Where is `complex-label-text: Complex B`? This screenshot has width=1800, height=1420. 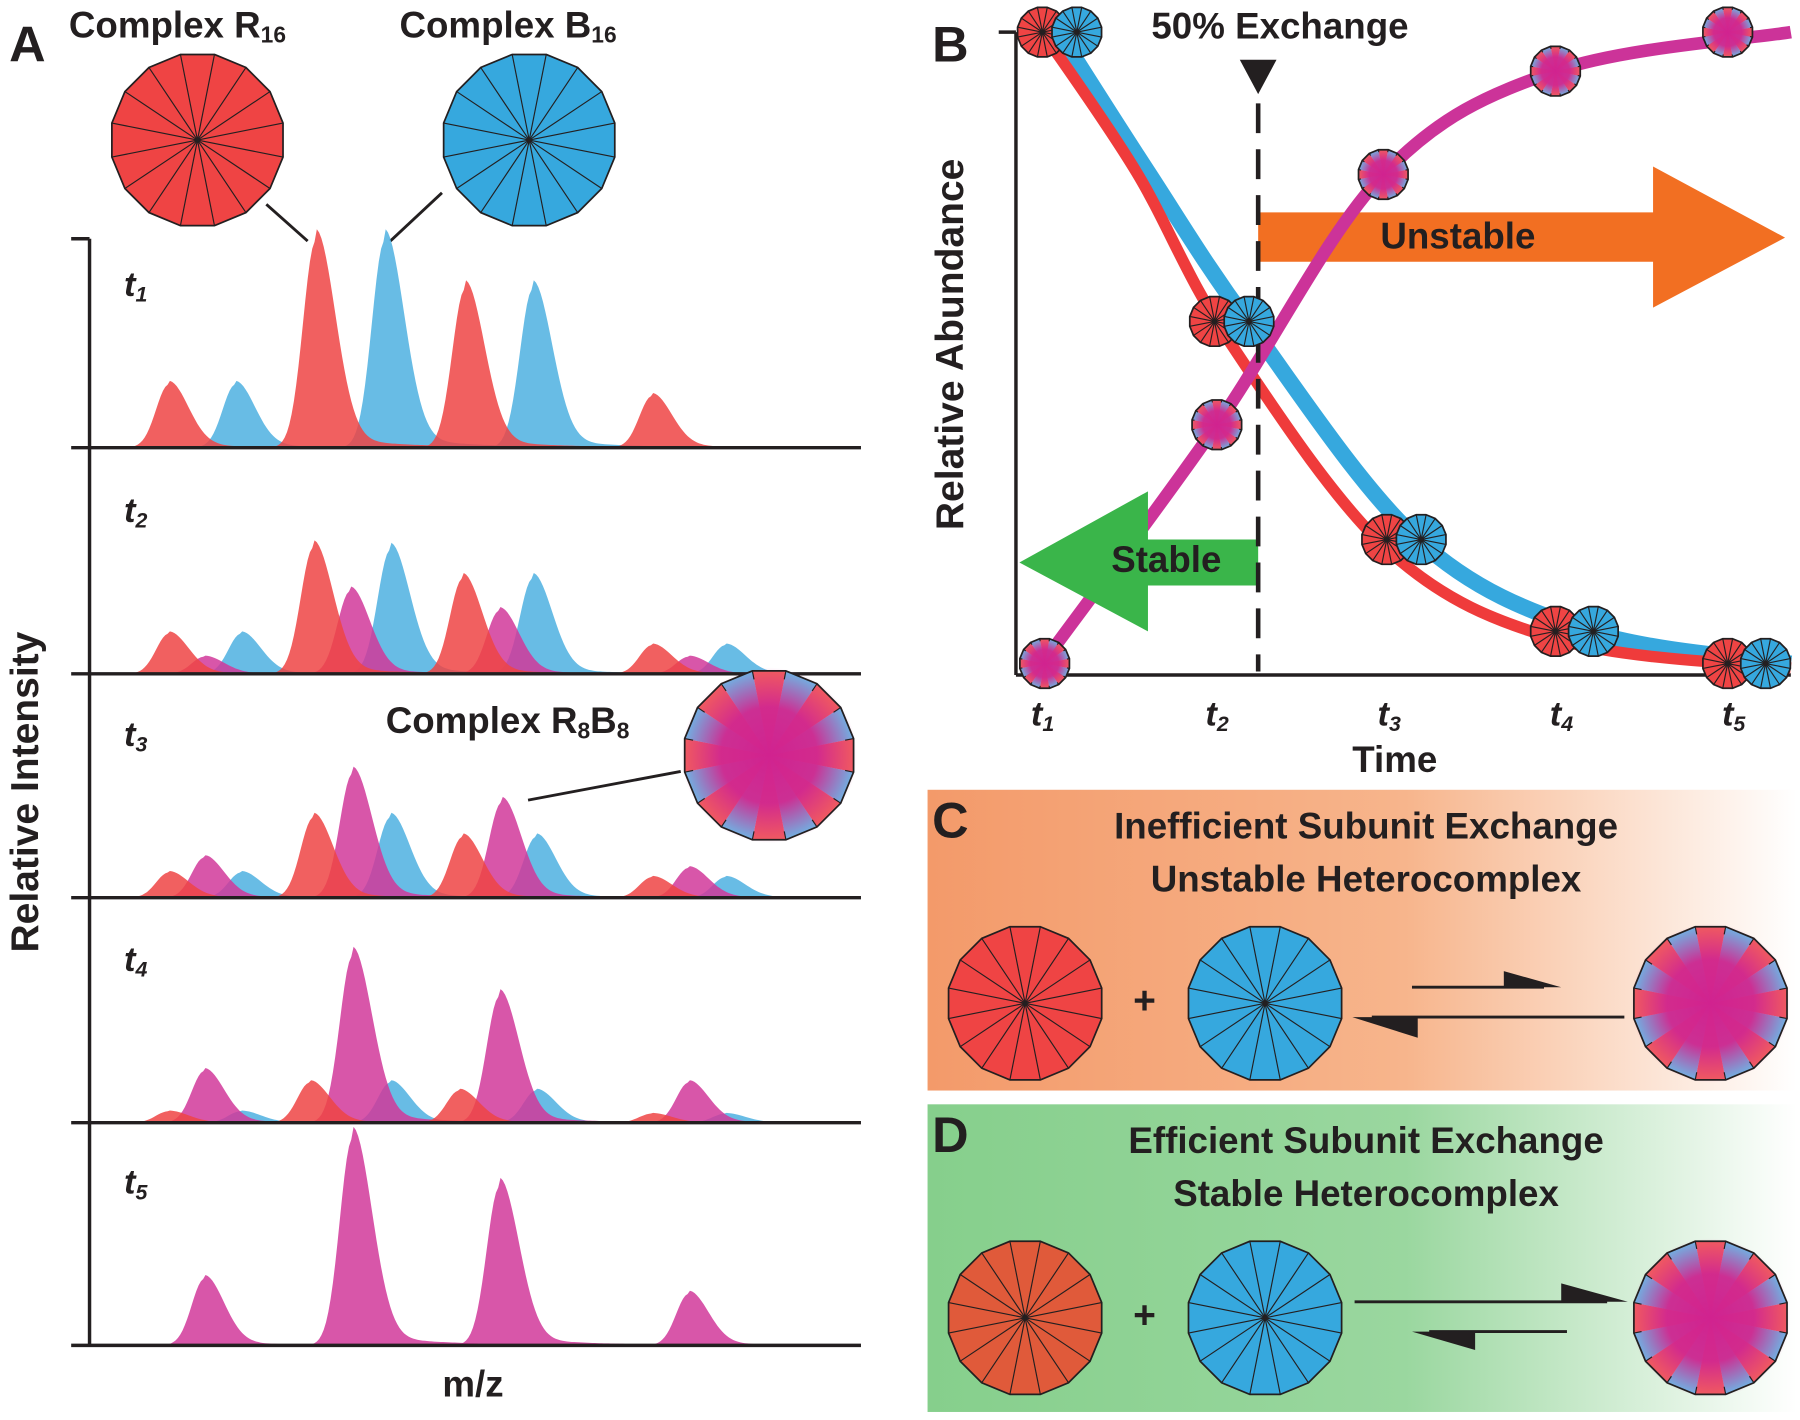
complex-label-text: Complex B is located at coordinates (495, 24).